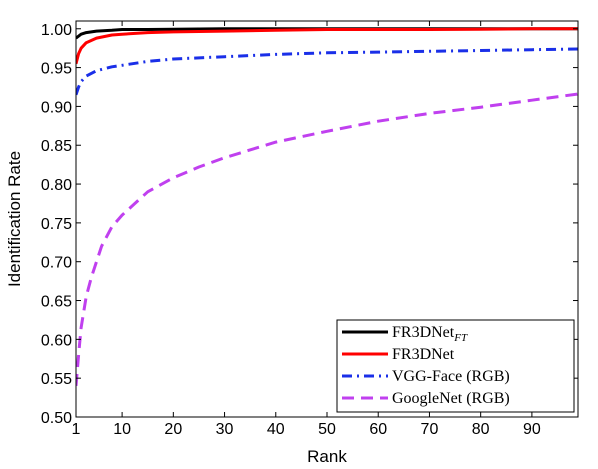 The width and height of the screenshot is (598, 469). I want to click on x-tick-label: 60, so click(378, 429).